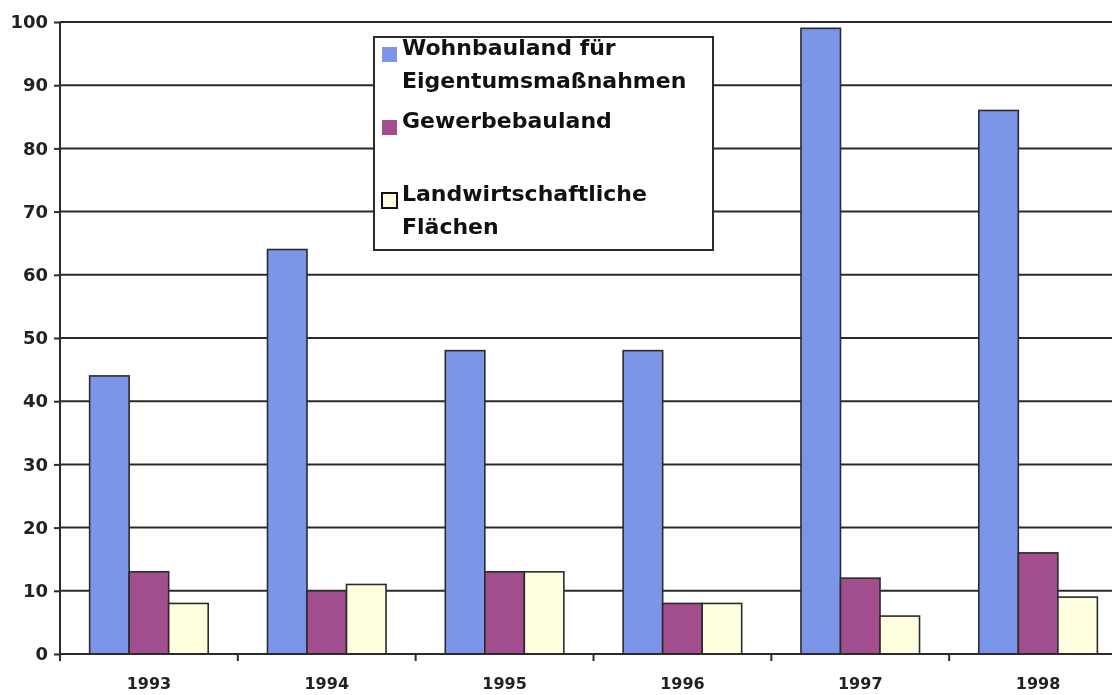  Describe the element at coordinates (35, 464) in the screenshot. I see `y-tick-label: 30` at that location.